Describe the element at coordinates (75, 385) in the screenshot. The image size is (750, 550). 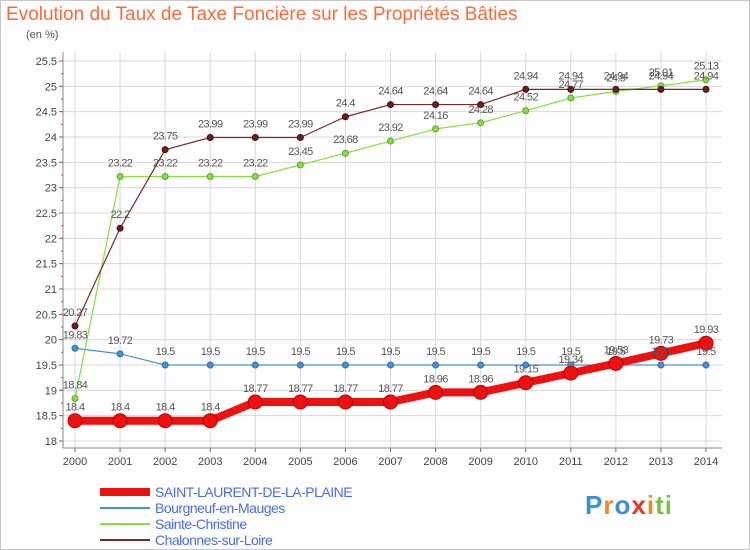
I see `data-label: 18.84` at that location.